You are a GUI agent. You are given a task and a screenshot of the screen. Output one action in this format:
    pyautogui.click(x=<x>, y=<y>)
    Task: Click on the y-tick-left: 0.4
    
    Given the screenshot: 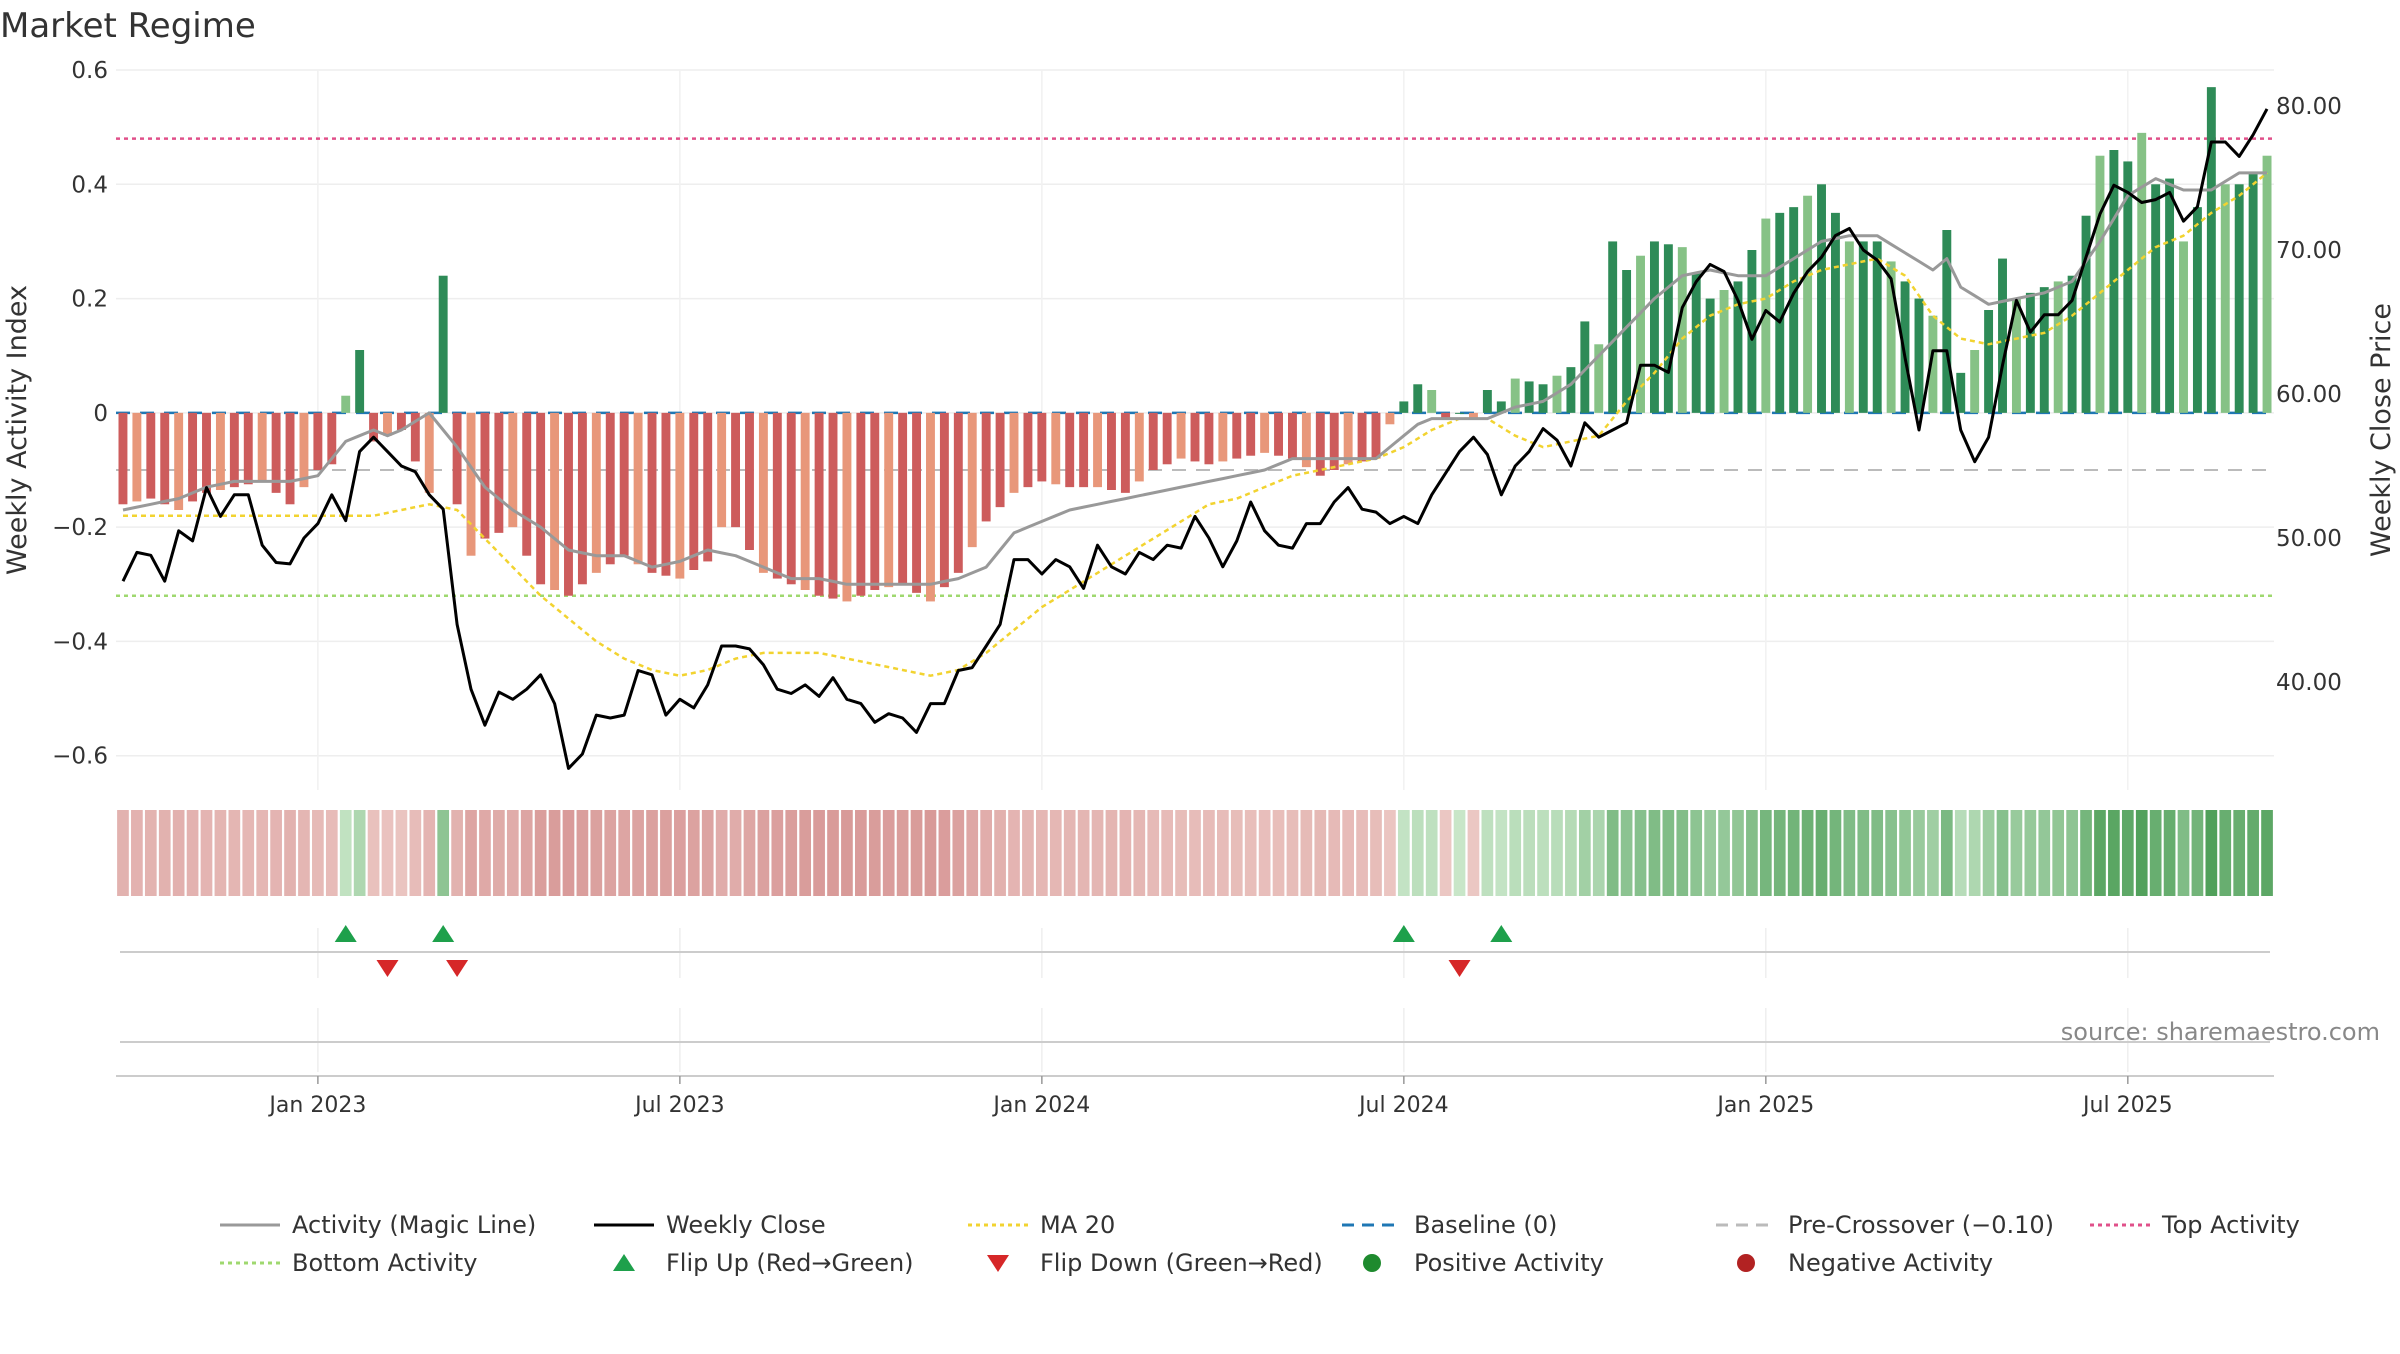 What is the action you would take?
    pyautogui.click(x=89, y=185)
    